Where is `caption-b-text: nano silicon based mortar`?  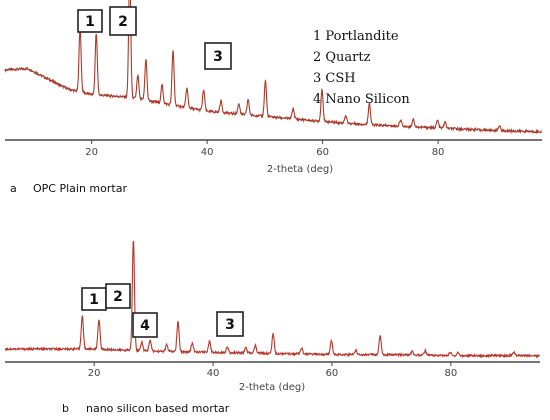 caption-b-text: nano silicon based mortar is located at coordinates (158, 408).